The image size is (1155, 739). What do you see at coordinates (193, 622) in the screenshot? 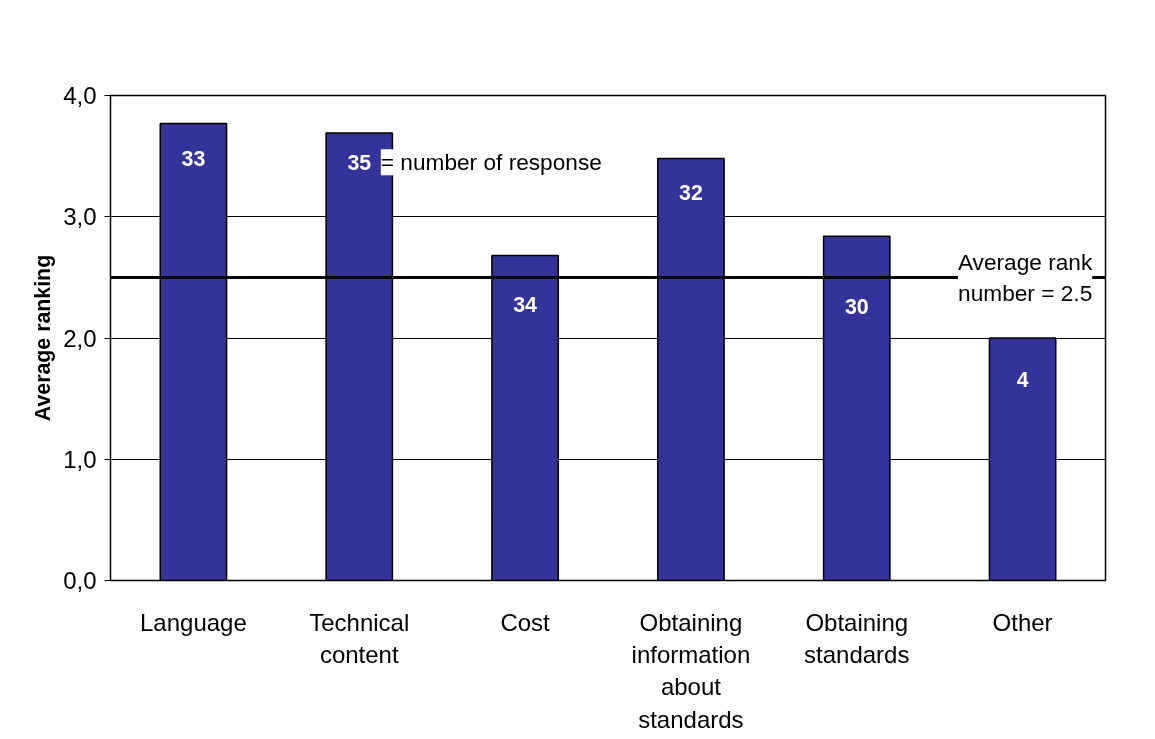
I see `x-tick-label: Language` at bounding box center [193, 622].